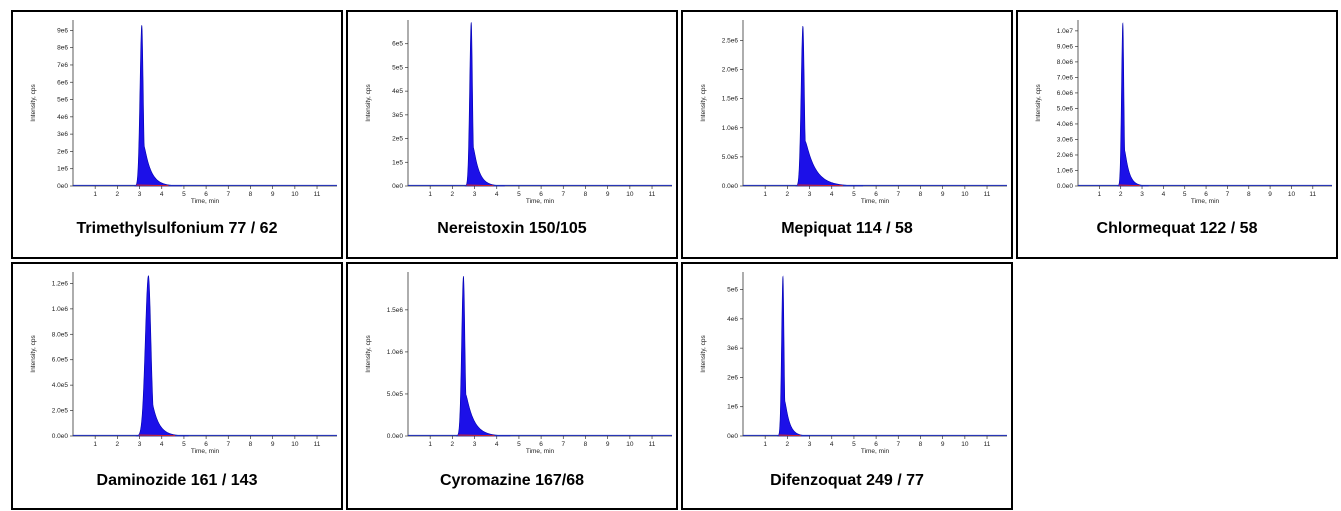 This screenshot has width=1341, height=511. What do you see at coordinates (60, 360) in the screenshot?
I see `y-tick-label: 6.0e5` at bounding box center [60, 360].